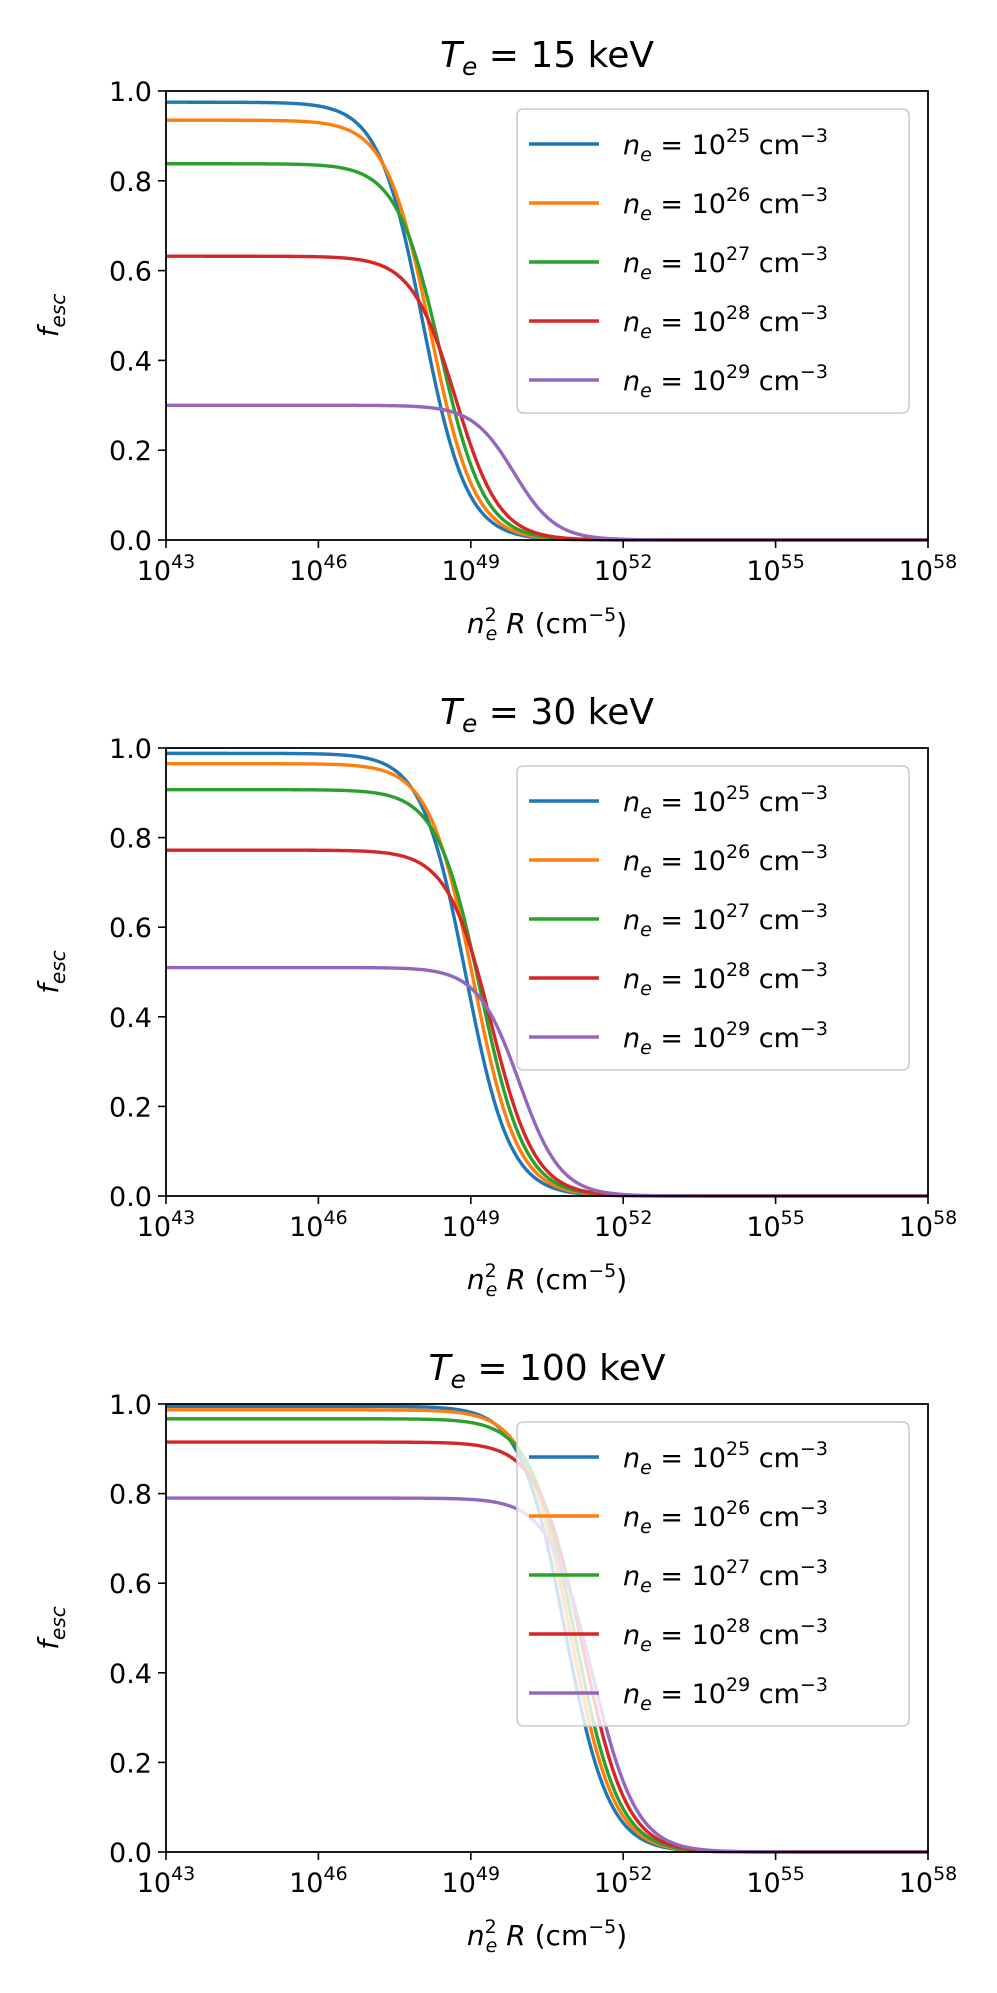 Image resolution: width=997 pixels, height=1993 pixels. Describe the element at coordinates (51, 316) in the screenshot. I see `y-axis-label: fesc` at that location.